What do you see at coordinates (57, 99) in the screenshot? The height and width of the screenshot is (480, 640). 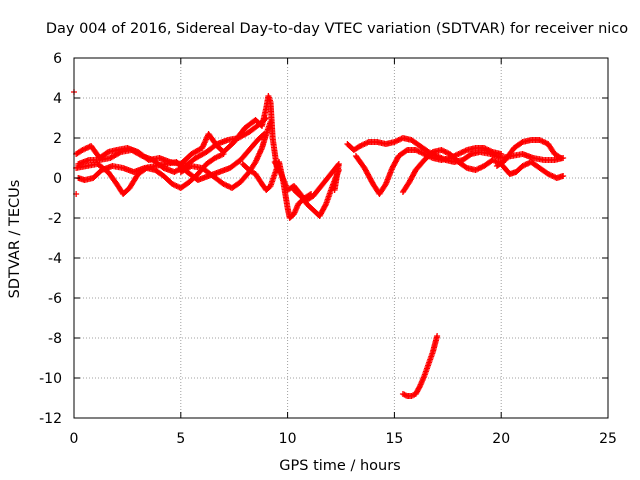 I see `y-tick-label: 4` at bounding box center [57, 99].